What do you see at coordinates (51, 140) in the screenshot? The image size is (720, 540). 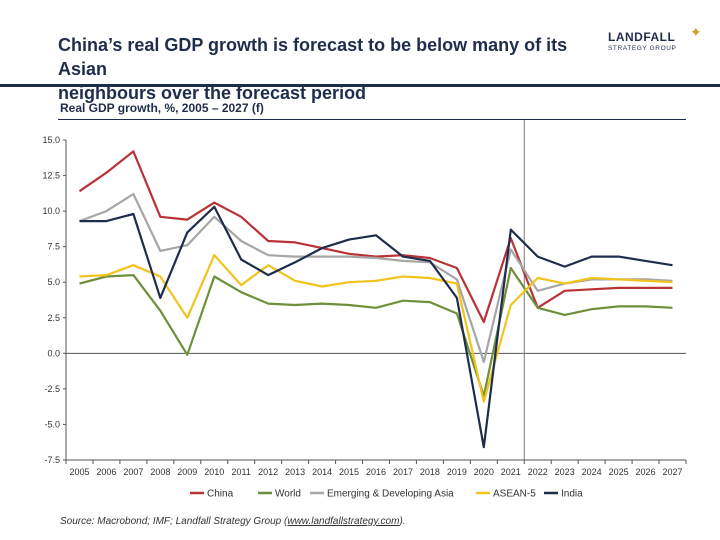 I see `y-tick-label: 15.0` at bounding box center [51, 140].